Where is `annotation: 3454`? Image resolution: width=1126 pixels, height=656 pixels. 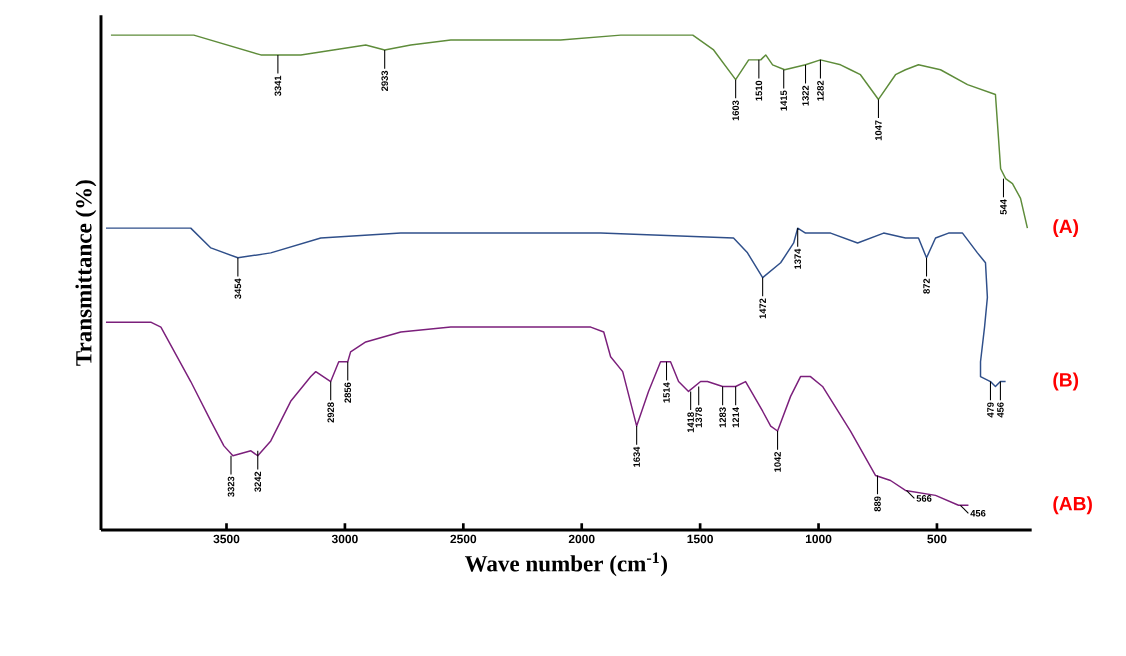
annotation: 3454 is located at coordinates (238, 288).